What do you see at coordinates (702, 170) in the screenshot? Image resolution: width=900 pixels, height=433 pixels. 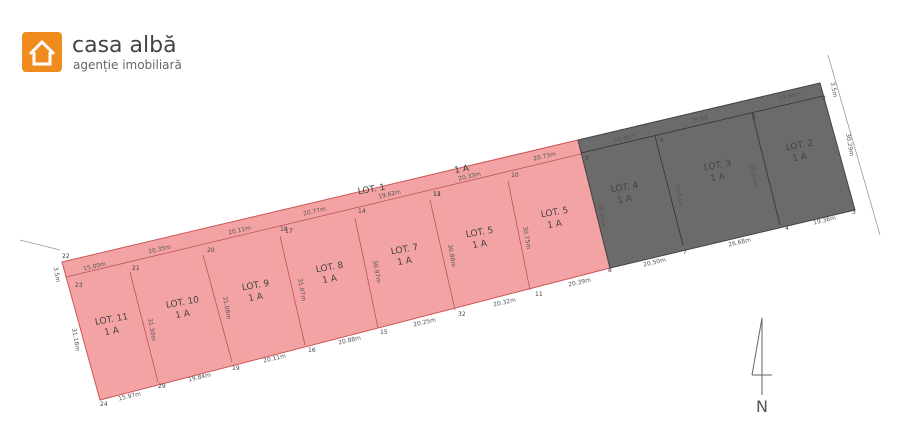 I see `gray-lines` at bounding box center [702, 170].